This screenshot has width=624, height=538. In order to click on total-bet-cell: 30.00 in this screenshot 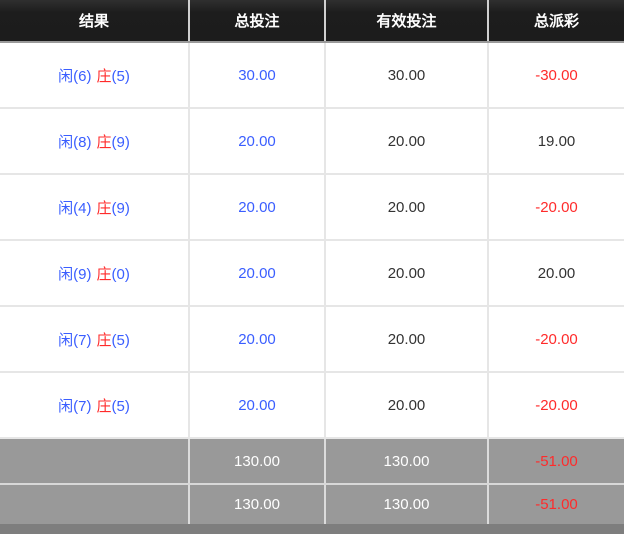, I will do `click(258, 75)`.